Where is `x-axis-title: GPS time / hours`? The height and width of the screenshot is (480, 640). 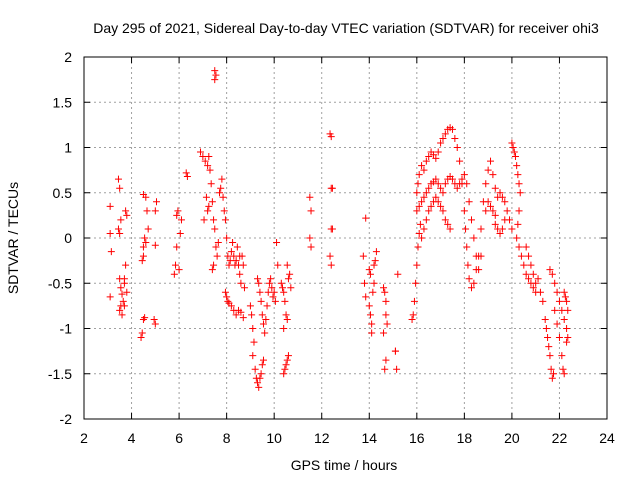
x-axis-title: GPS time / hours is located at coordinates (344, 465).